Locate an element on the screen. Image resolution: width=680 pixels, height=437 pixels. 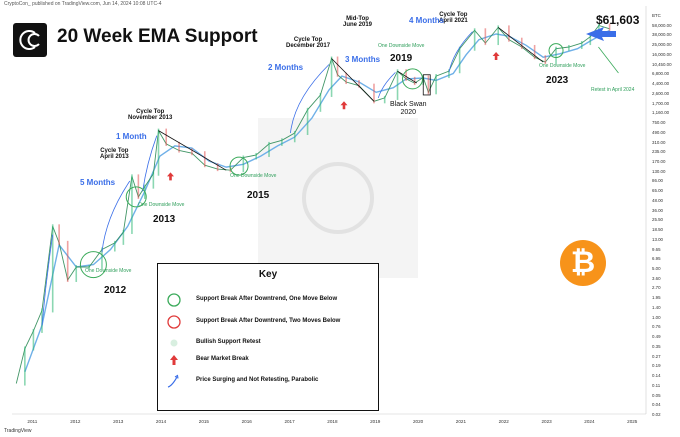
duration-3-months: 3 Months is located at coordinates (363, 59).